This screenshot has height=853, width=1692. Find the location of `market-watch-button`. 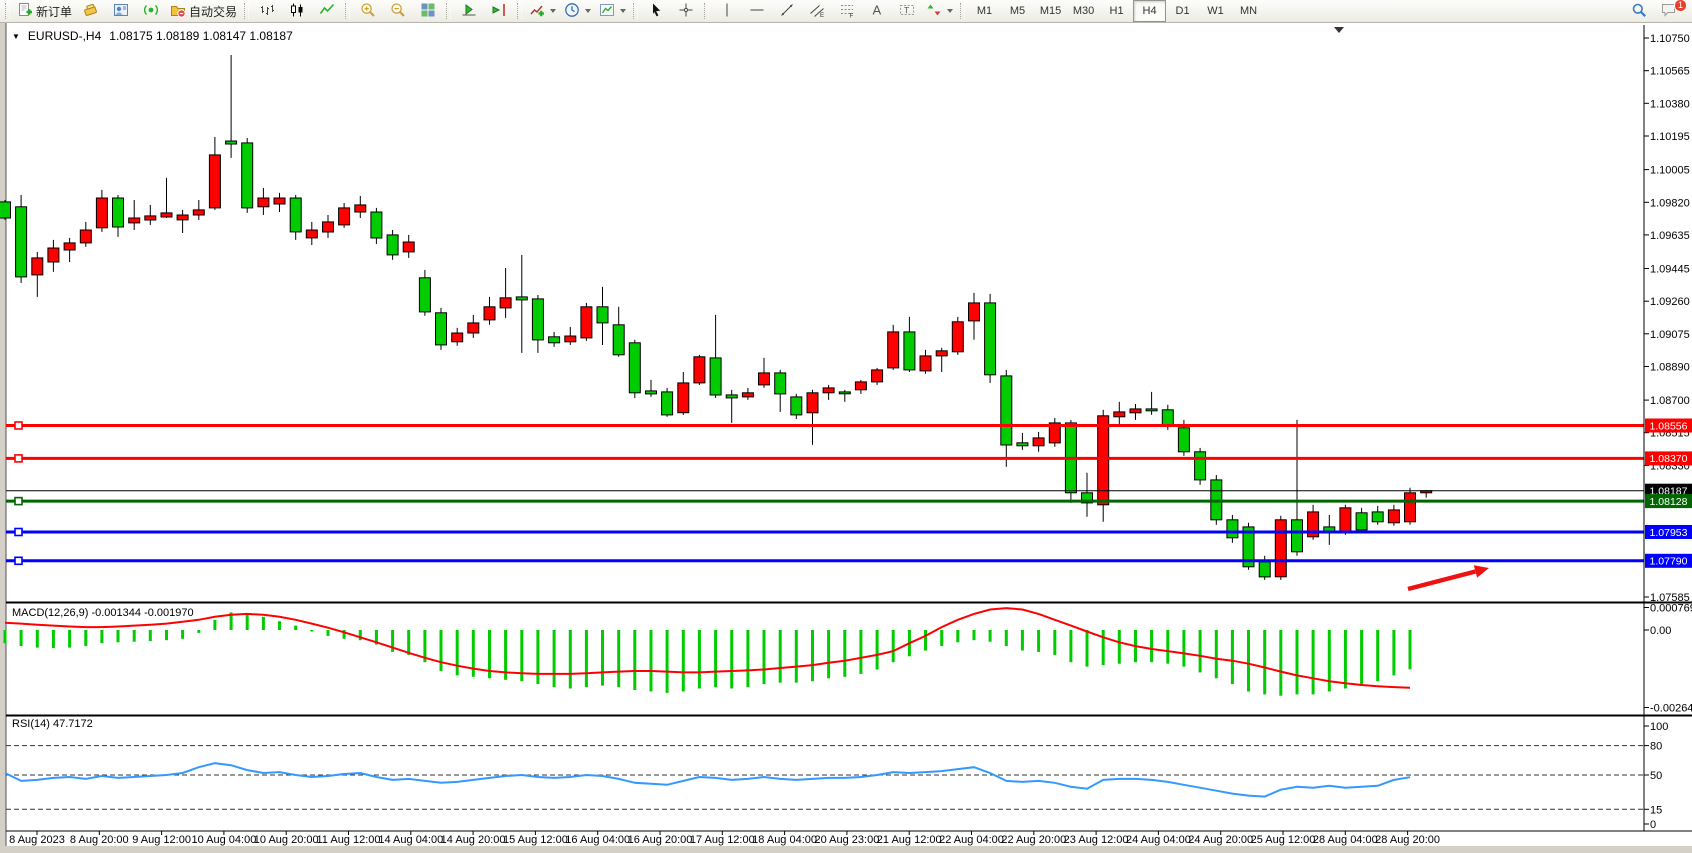

market-watch-button is located at coordinates (121, 11).